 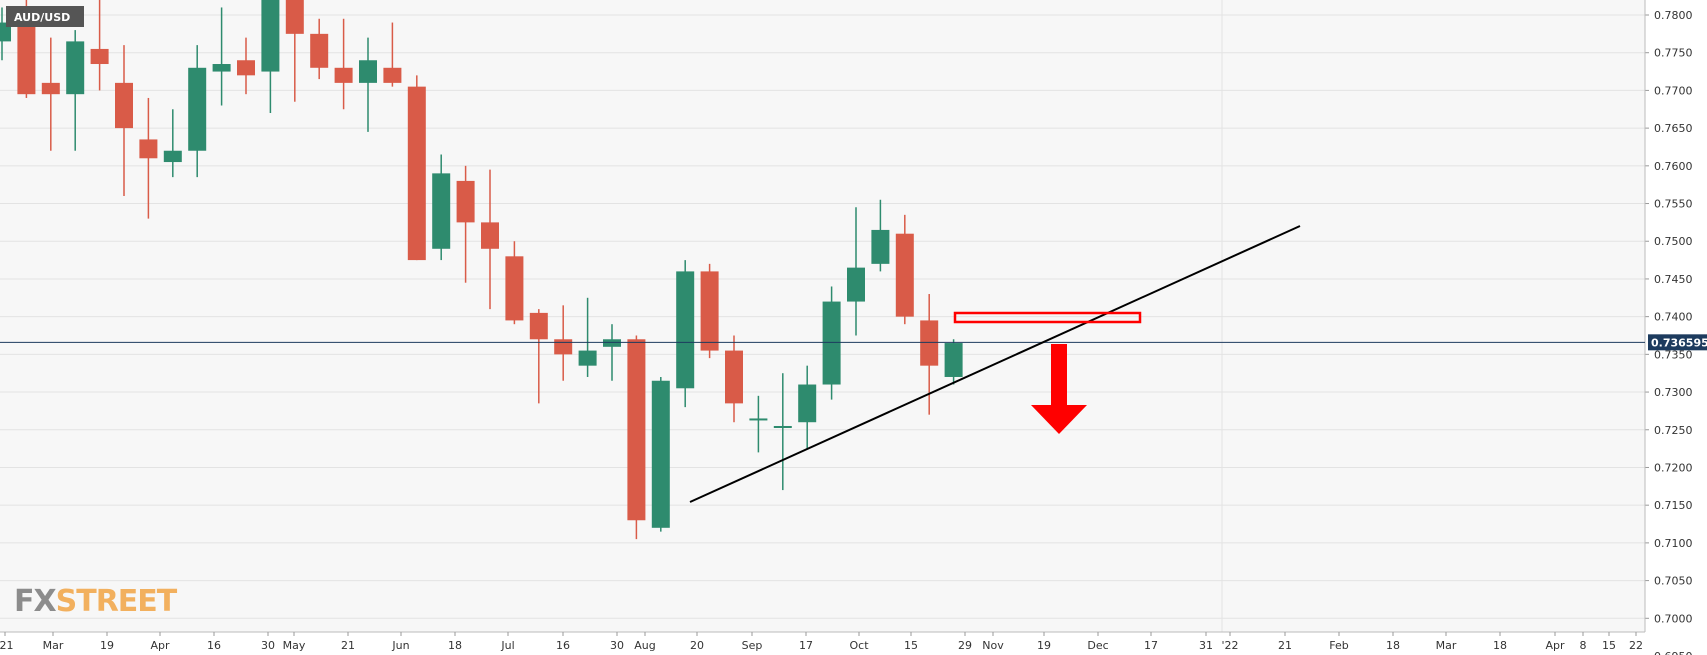 What do you see at coordinates (1285, 645) in the screenshot?
I see `x-tick-label: 21` at bounding box center [1285, 645].